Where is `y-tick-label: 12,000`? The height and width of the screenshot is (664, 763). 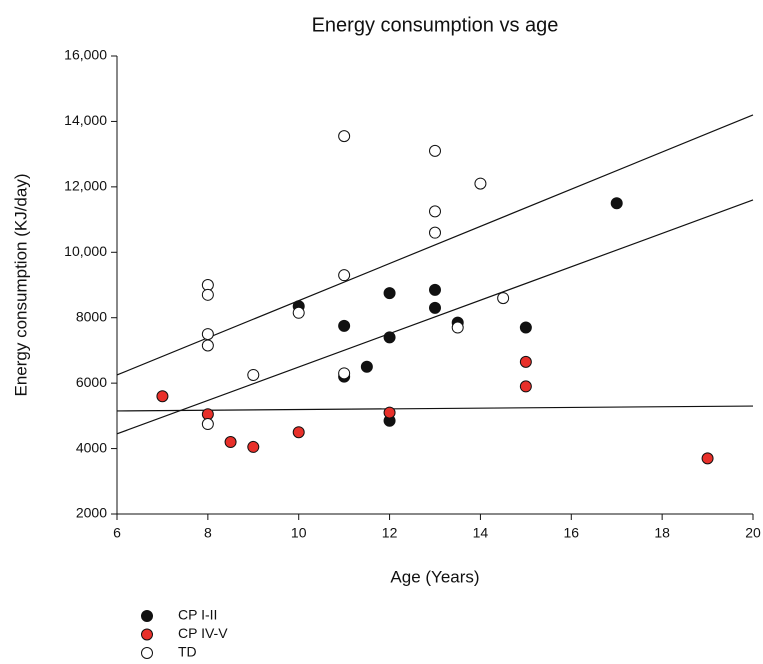
y-tick-label: 12,000 is located at coordinates (85, 186).